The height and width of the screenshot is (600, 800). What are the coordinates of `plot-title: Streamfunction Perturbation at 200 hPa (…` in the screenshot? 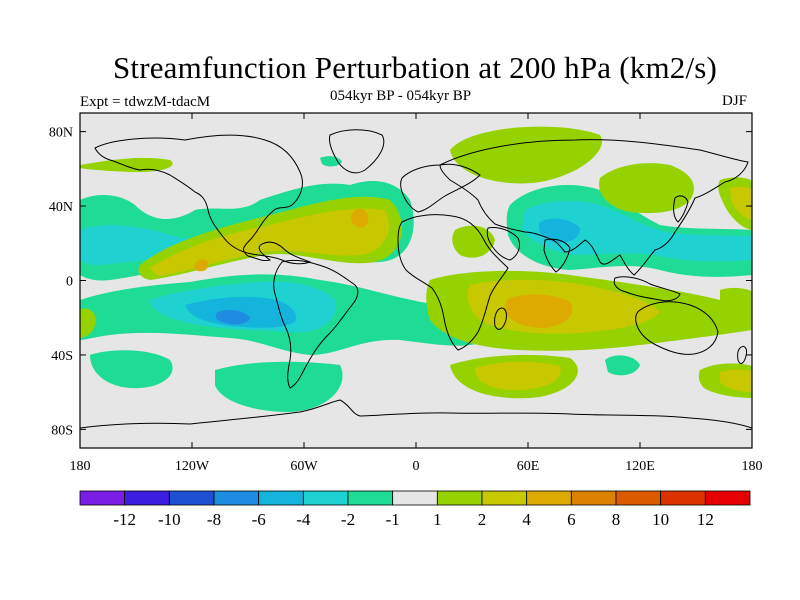 It's located at (415, 67).